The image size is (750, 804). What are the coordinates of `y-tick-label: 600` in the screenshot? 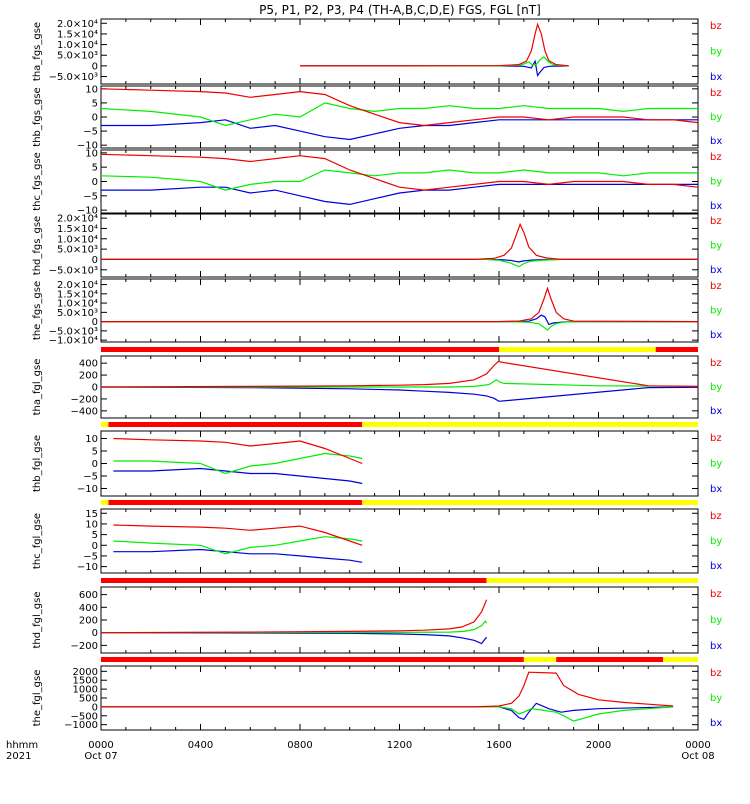 It's located at (88, 595).